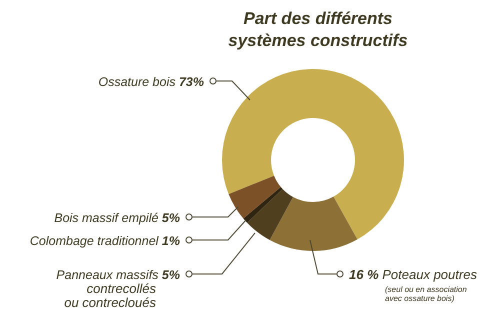 The width and height of the screenshot is (500, 326). I want to click on data-label: 1%, so click(171, 241).